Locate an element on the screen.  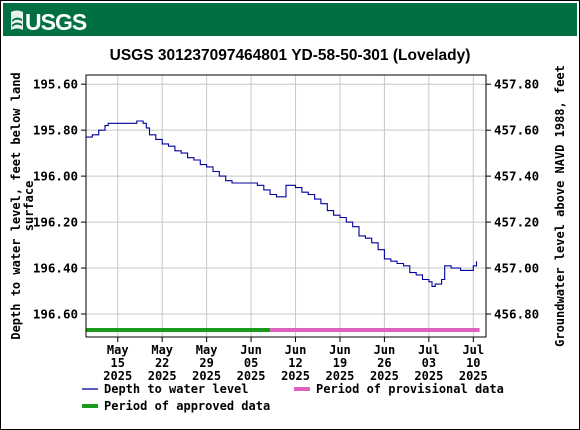
y-tick-label: 196.40 is located at coordinates (55, 268).